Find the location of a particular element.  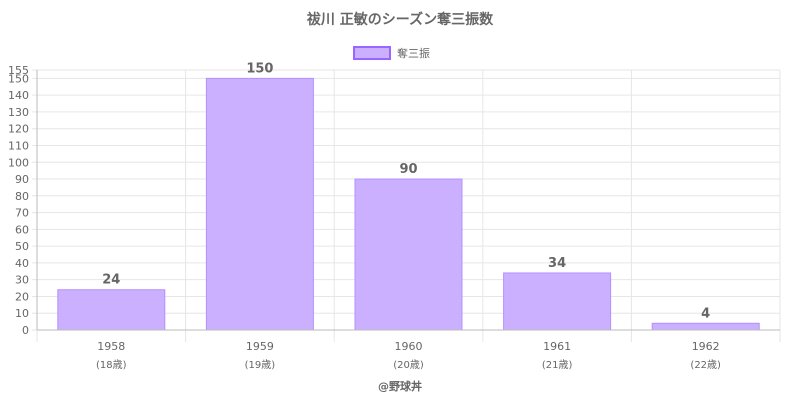

y-tick-label: 60 is located at coordinates (22, 229).